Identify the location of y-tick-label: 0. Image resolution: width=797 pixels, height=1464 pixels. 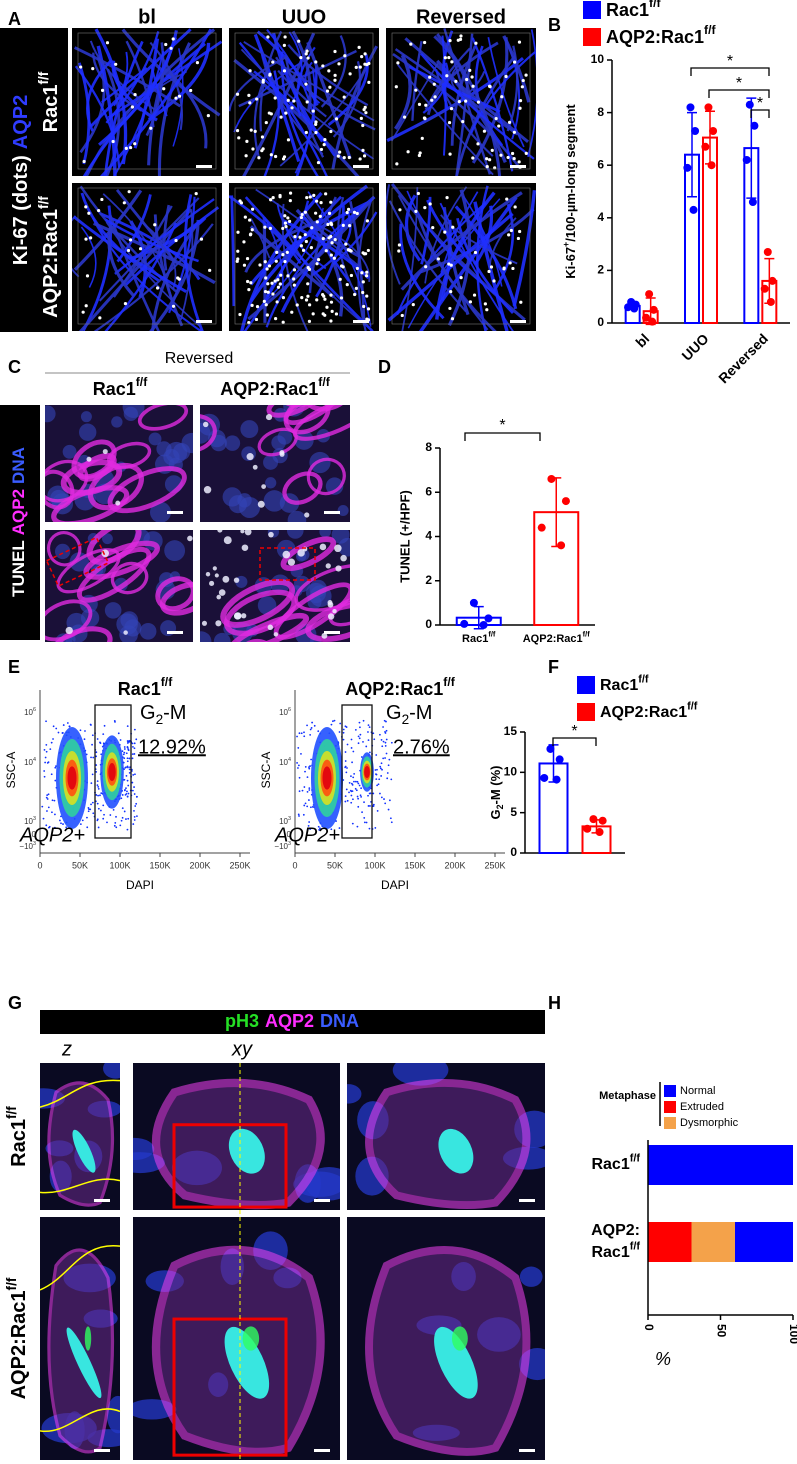
(289, 834).